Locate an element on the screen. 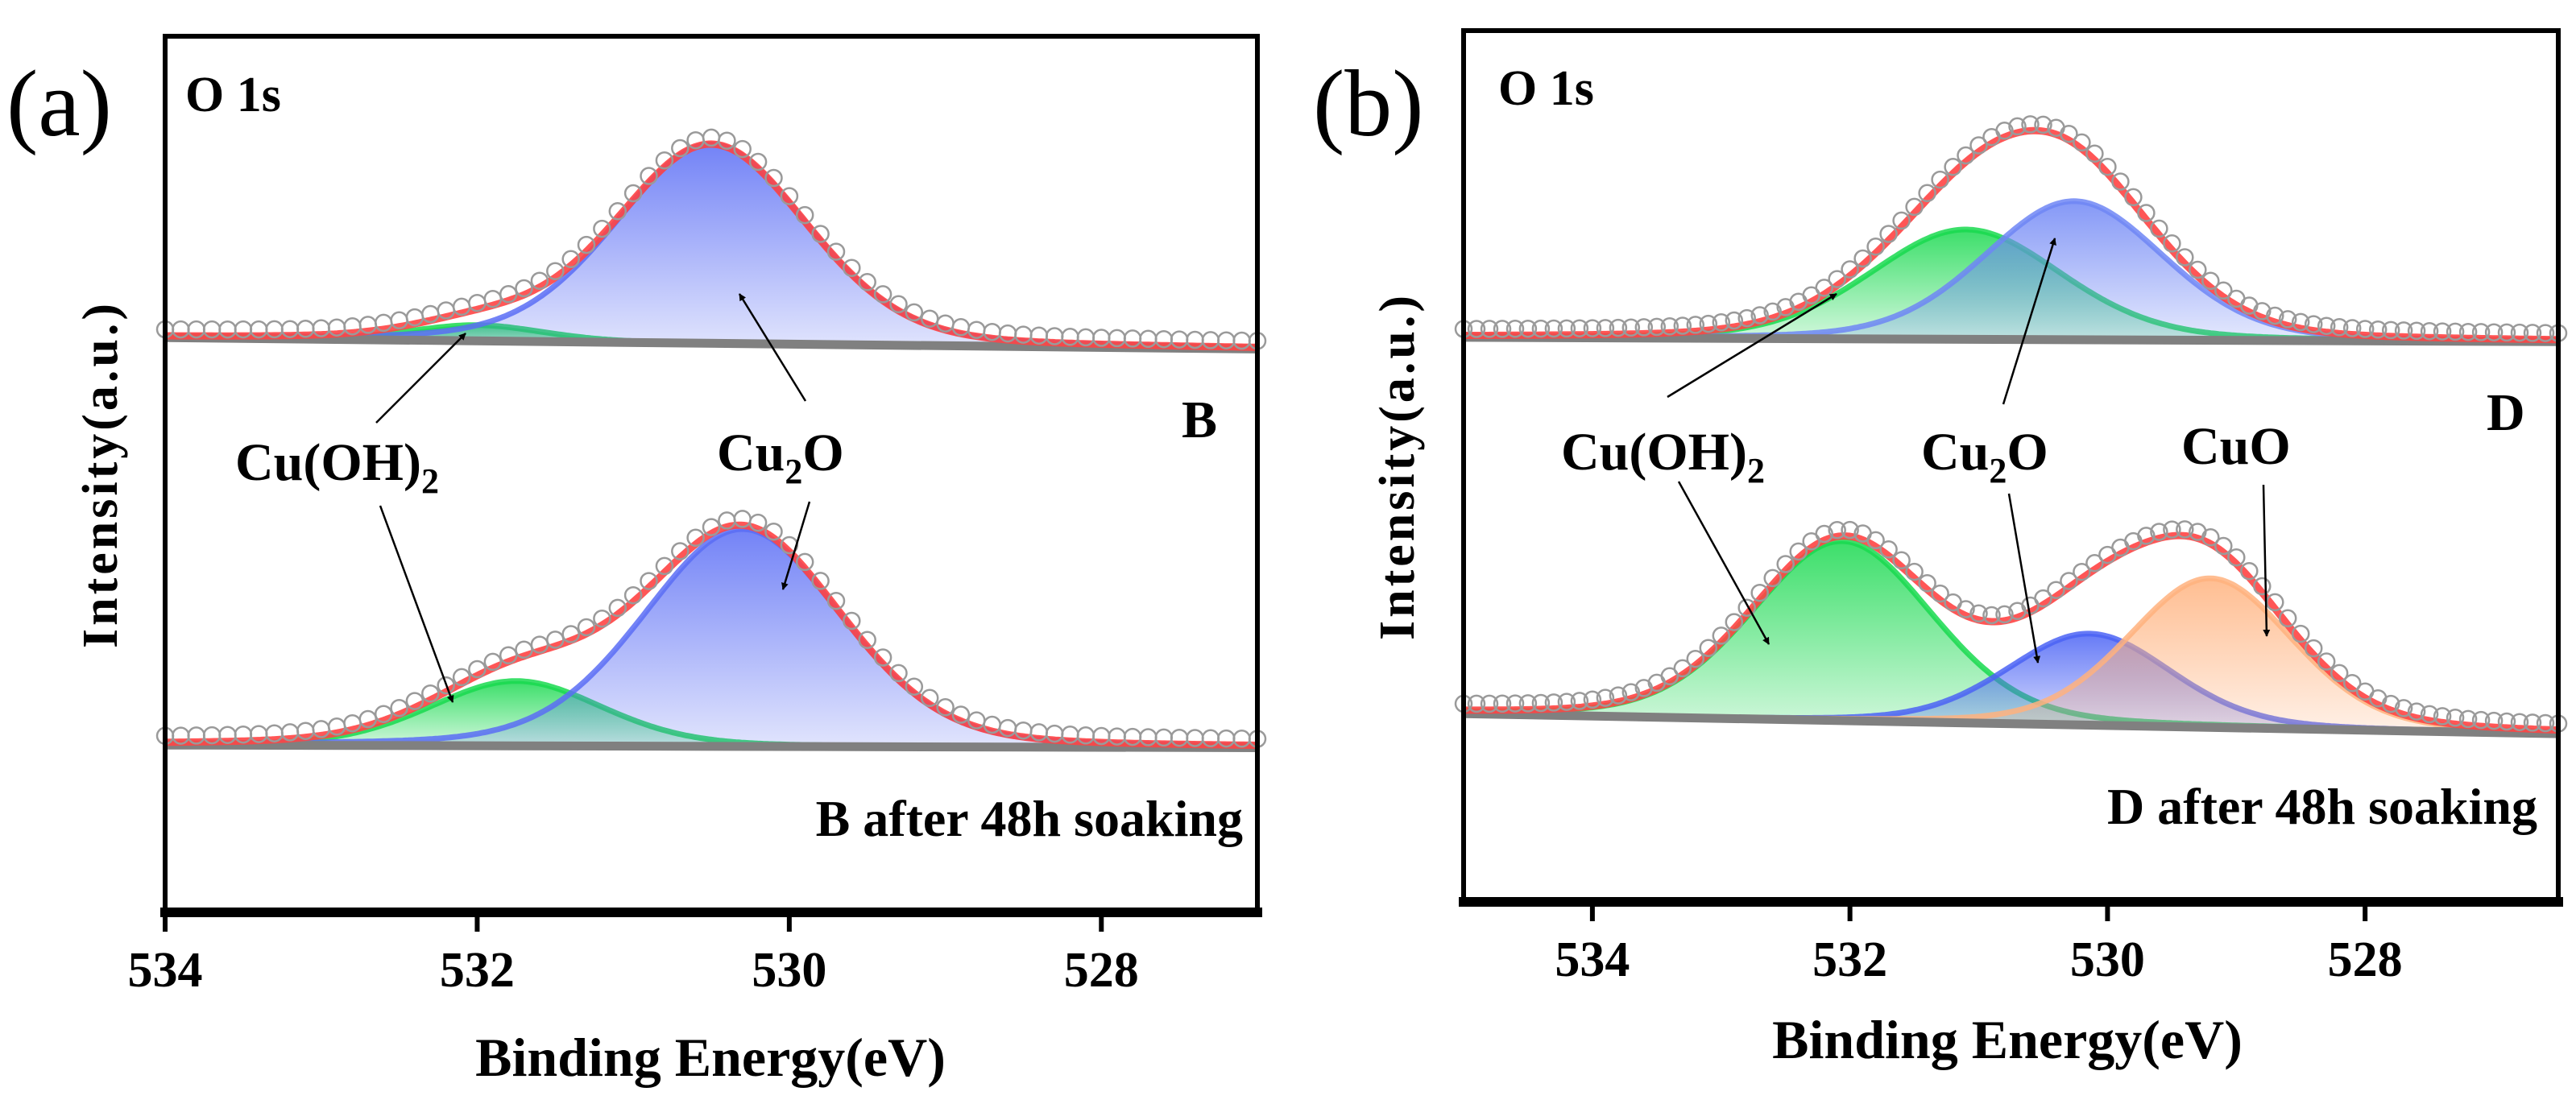  annotation-main: Cu is located at coordinates (751, 453).